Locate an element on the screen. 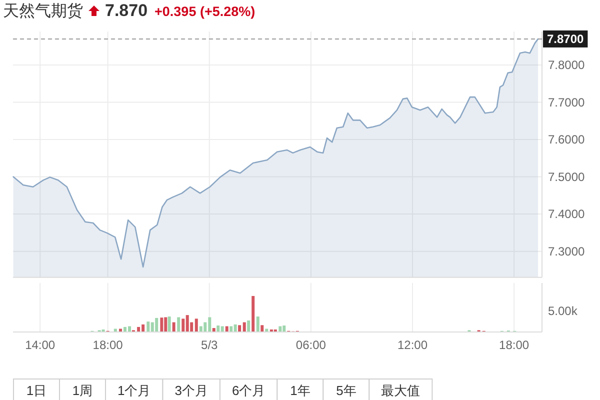  y-tick-label: 7.5000 is located at coordinates (567, 177).